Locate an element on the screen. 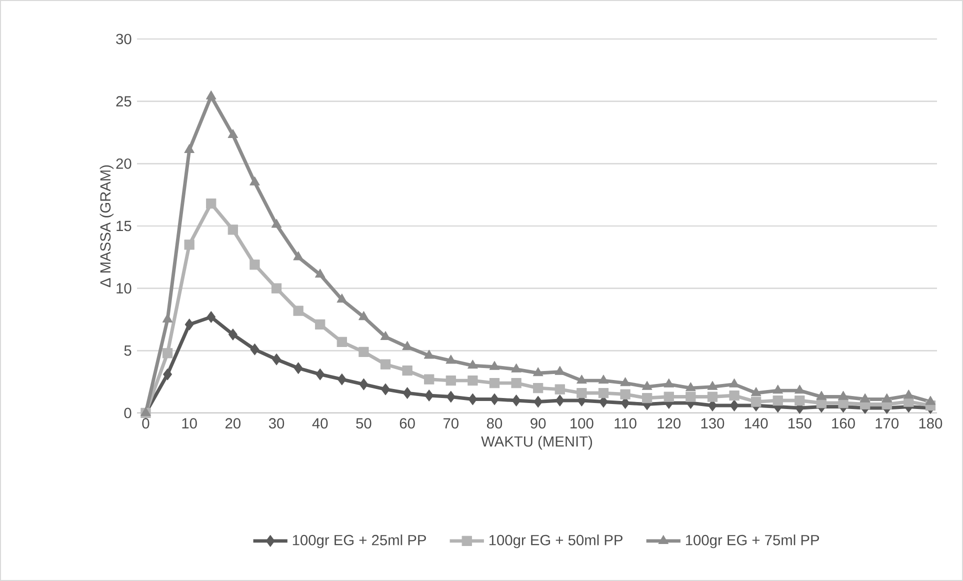 This screenshot has width=963, height=581. y-tick-label: 0 is located at coordinates (128, 413).